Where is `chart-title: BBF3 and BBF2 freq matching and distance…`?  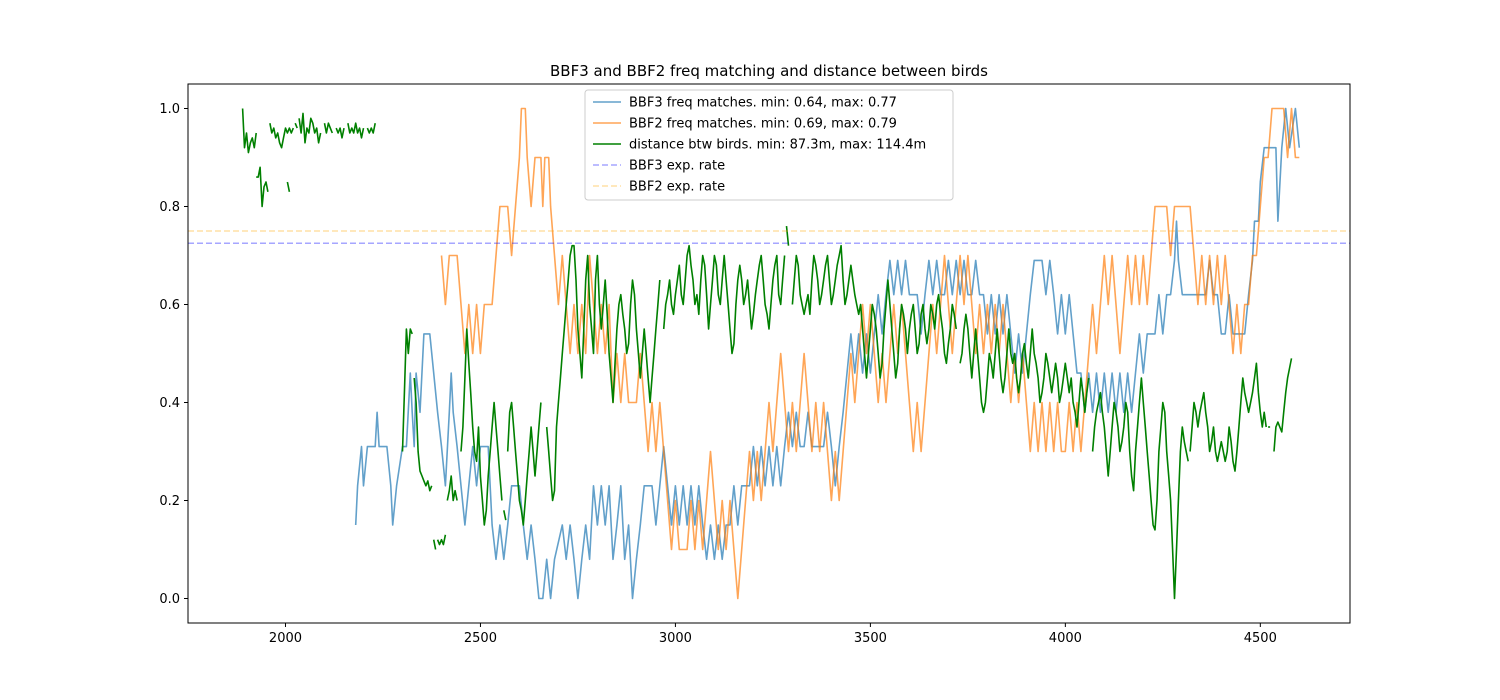
chart-title: BBF3 and BBF2 freq matching and distance… is located at coordinates (769, 71).